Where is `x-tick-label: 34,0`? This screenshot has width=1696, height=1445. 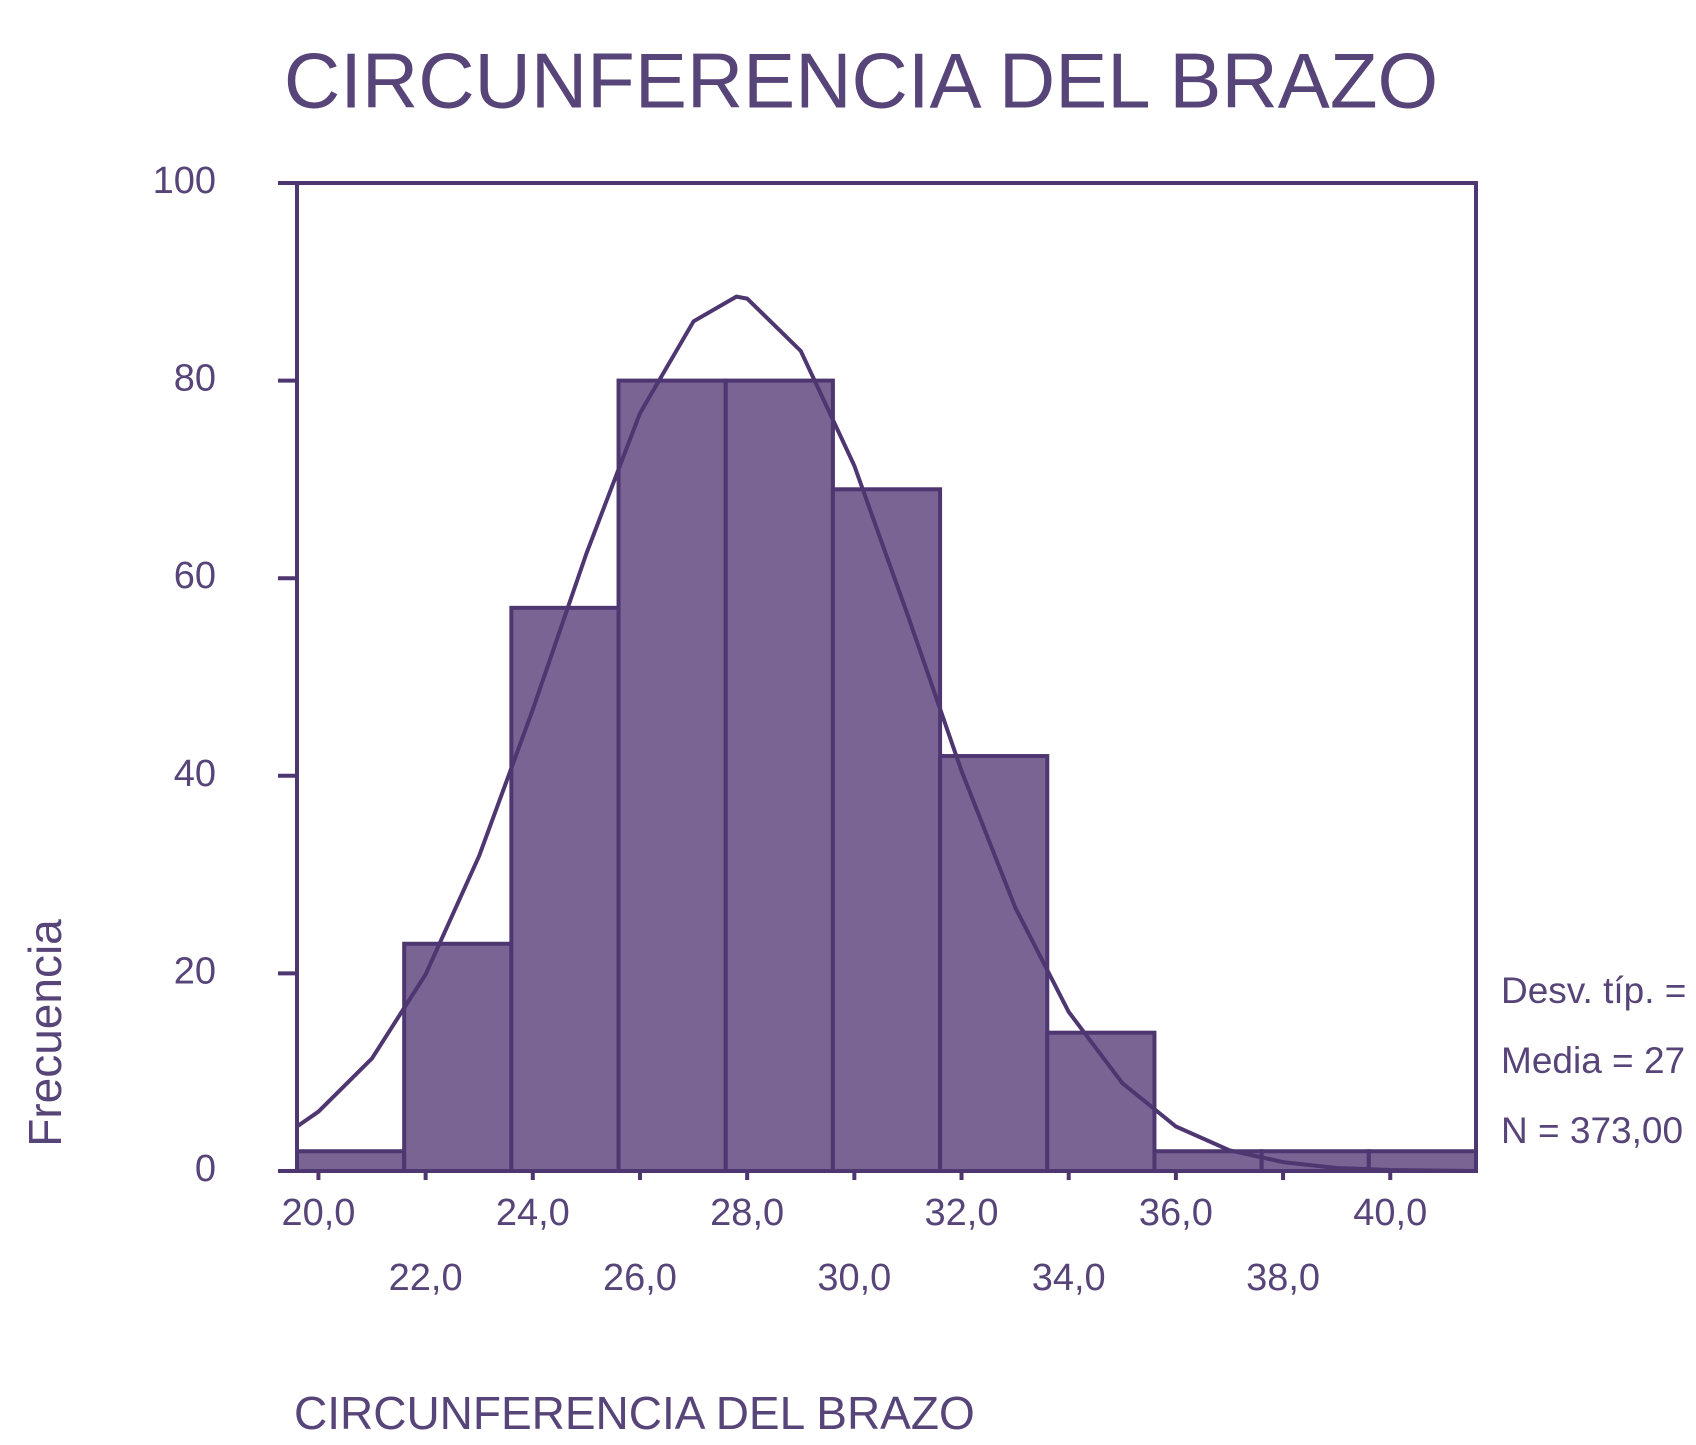
x-tick-label: 34,0 is located at coordinates (1069, 1278).